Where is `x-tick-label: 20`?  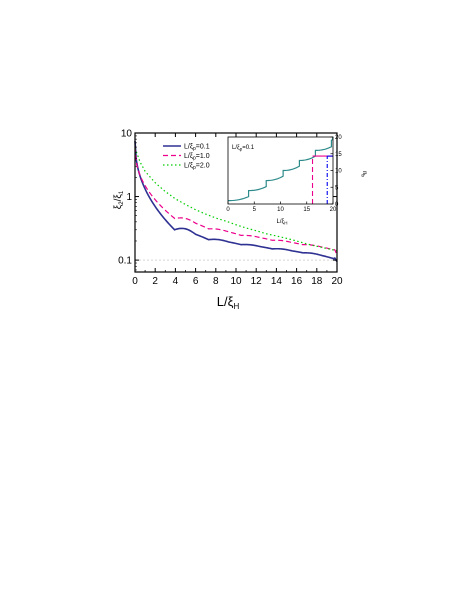 x-tick-label: 20 is located at coordinates (337, 281).